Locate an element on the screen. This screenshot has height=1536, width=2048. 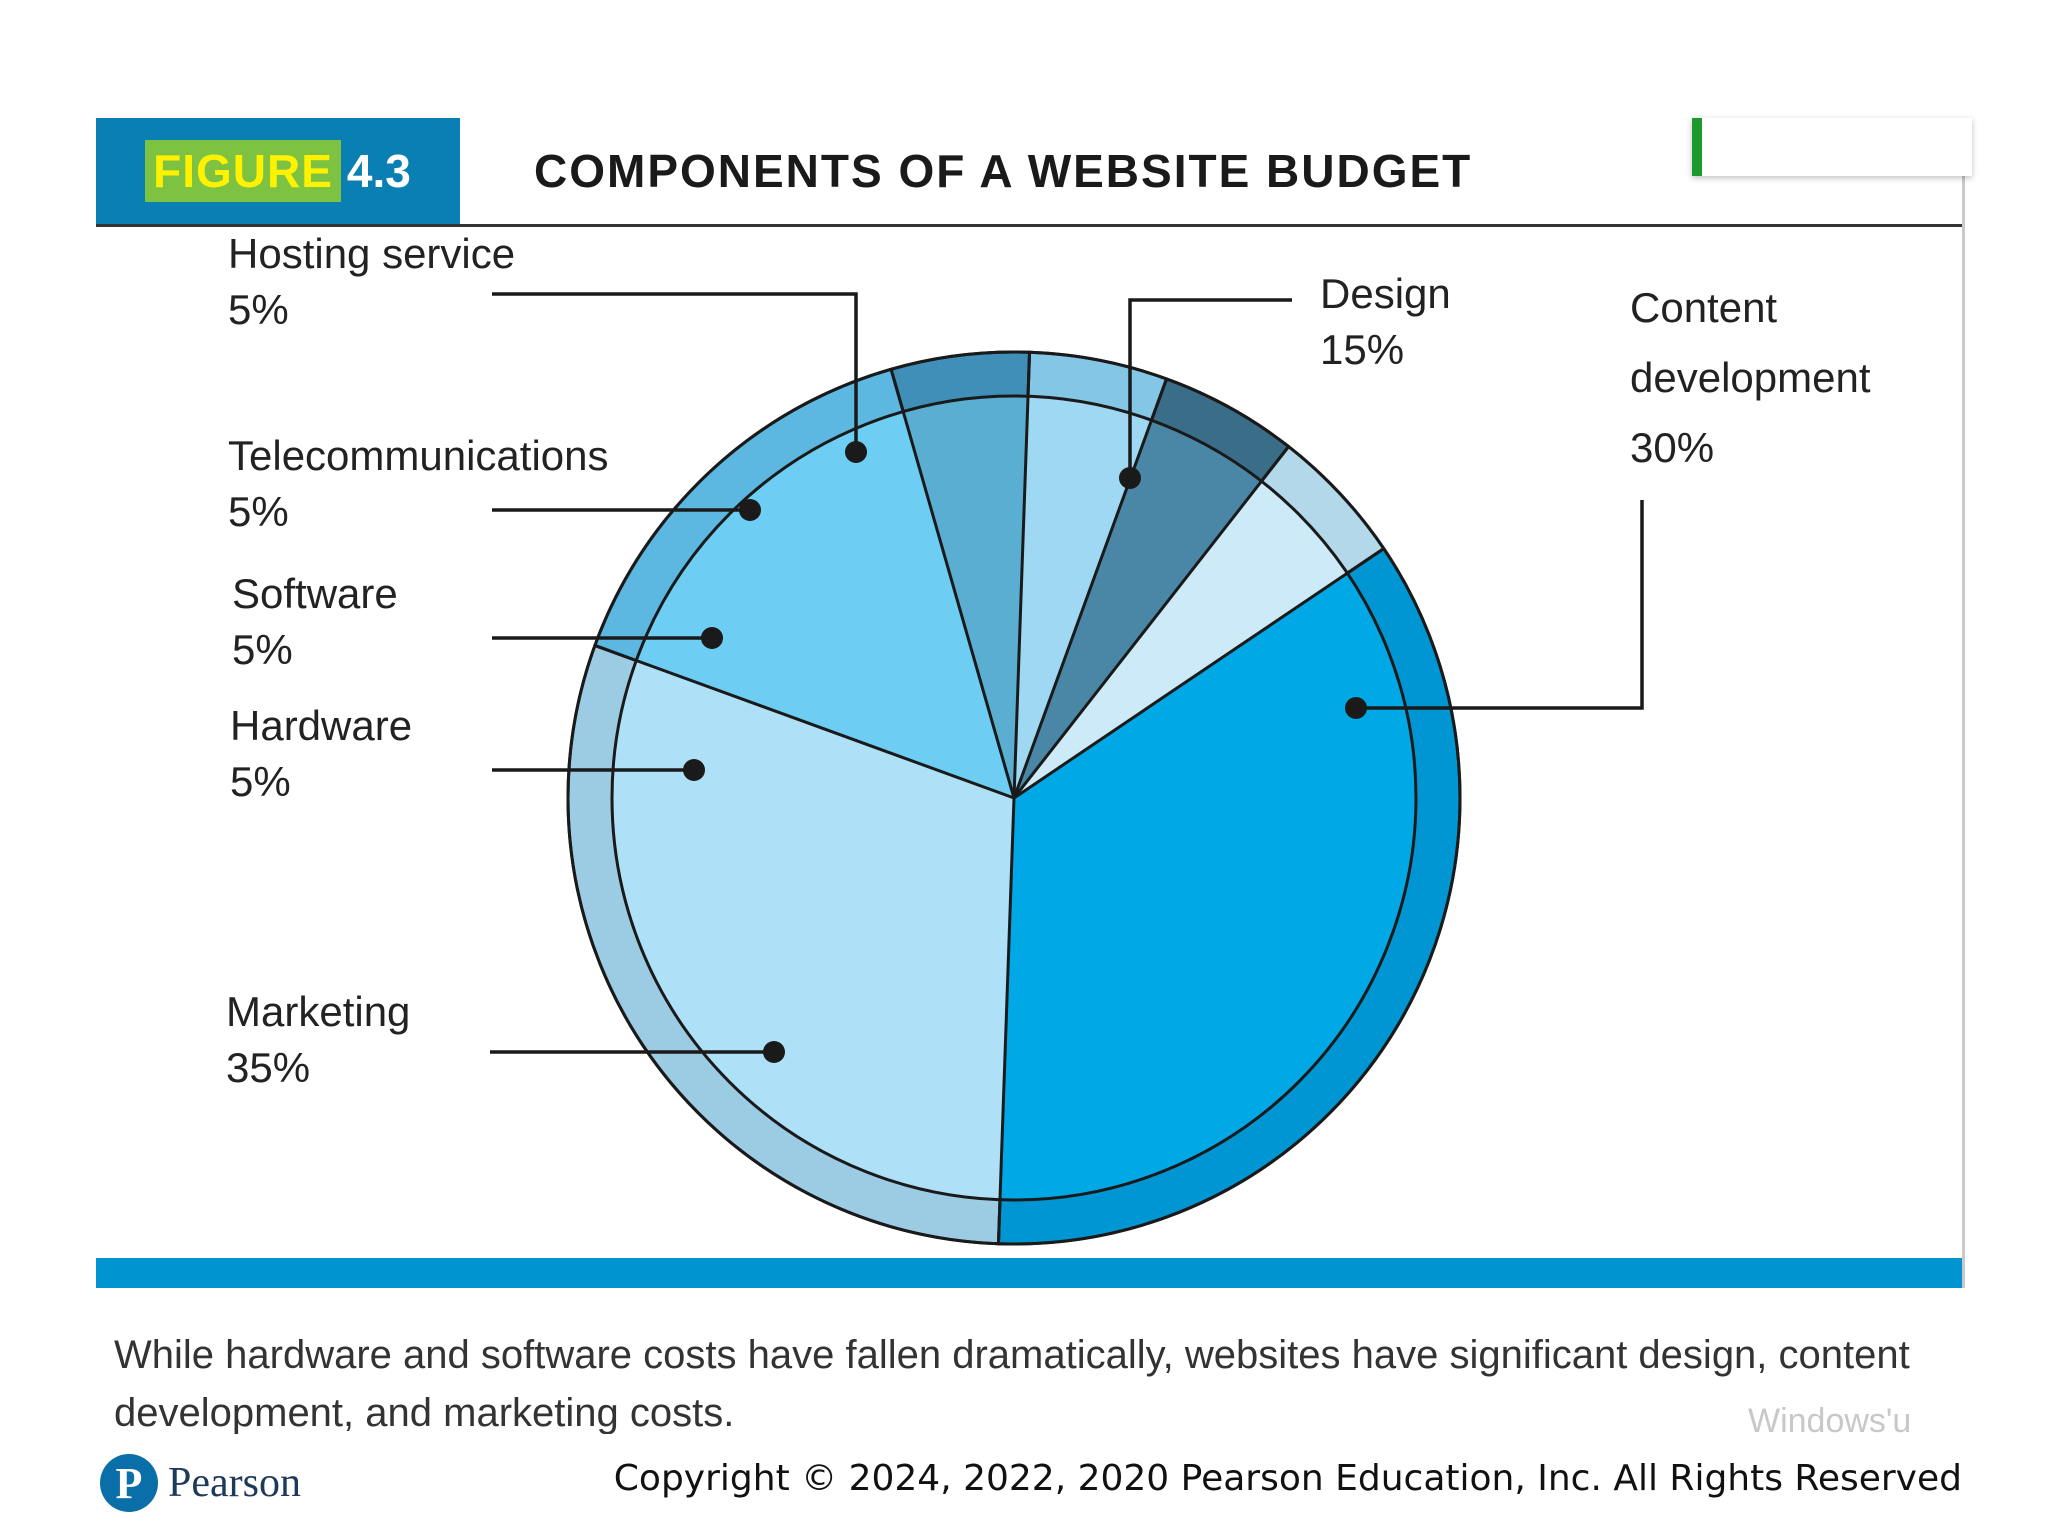
pie-divider-software is located at coordinates (1090, 588).